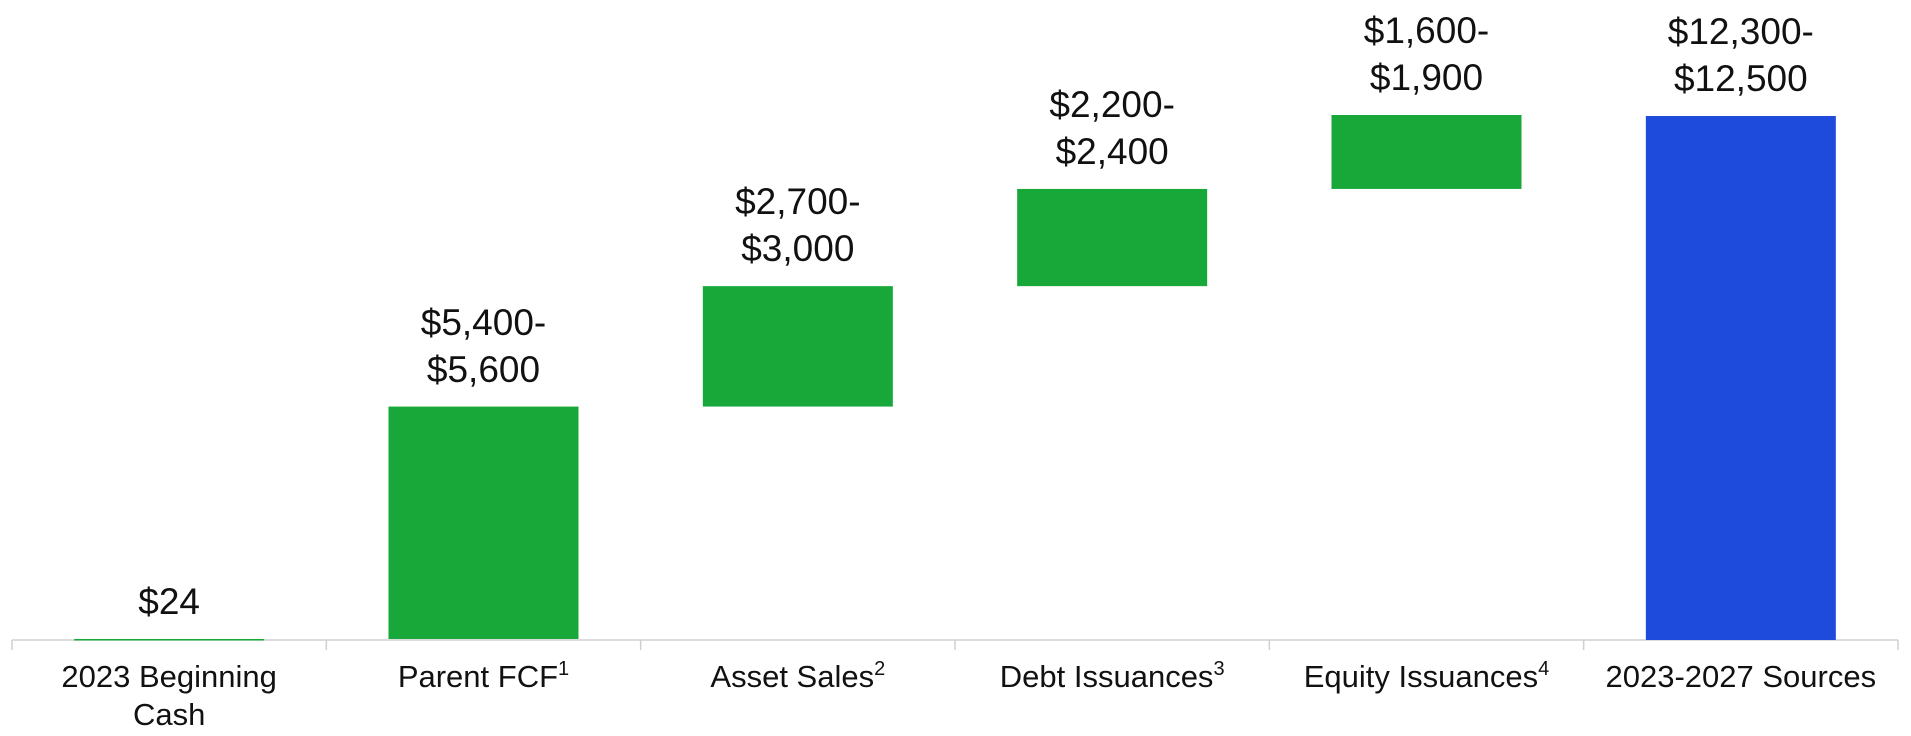 This screenshot has width=1911, height=736. I want to click on x-tick-label: 2023-2027 Sources, so click(1741, 677).